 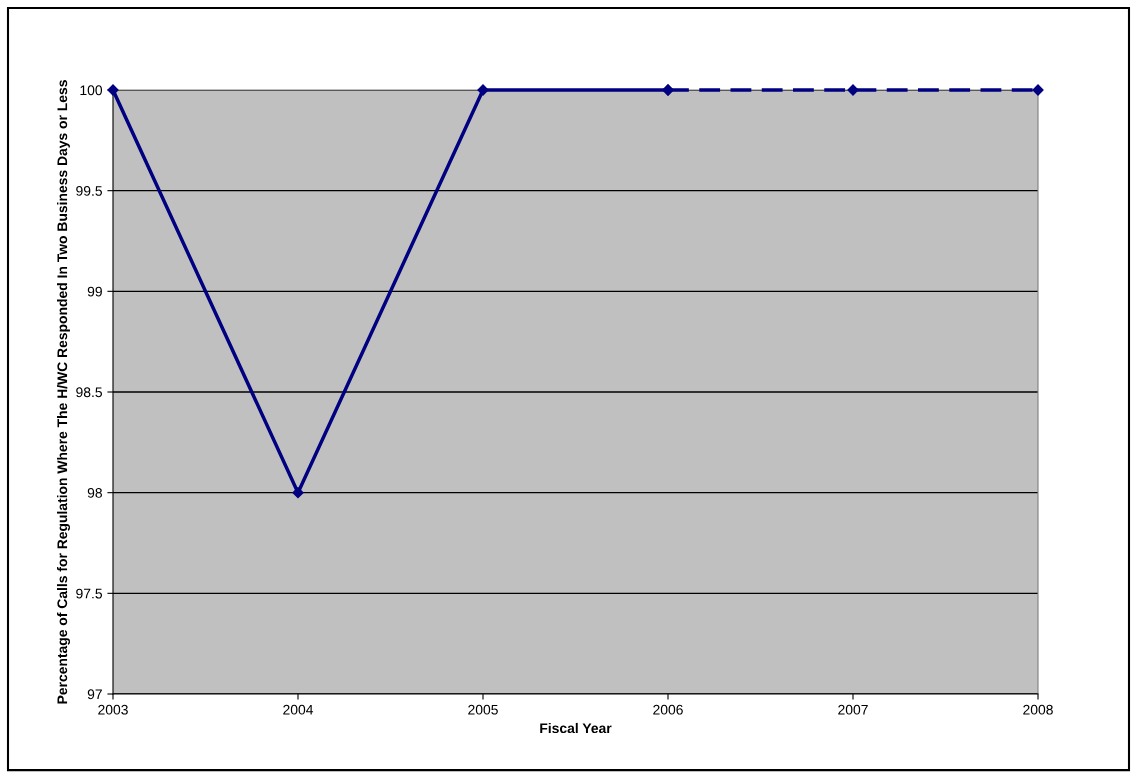 I want to click on y-tick-label: 98, so click(x=94, y=493).